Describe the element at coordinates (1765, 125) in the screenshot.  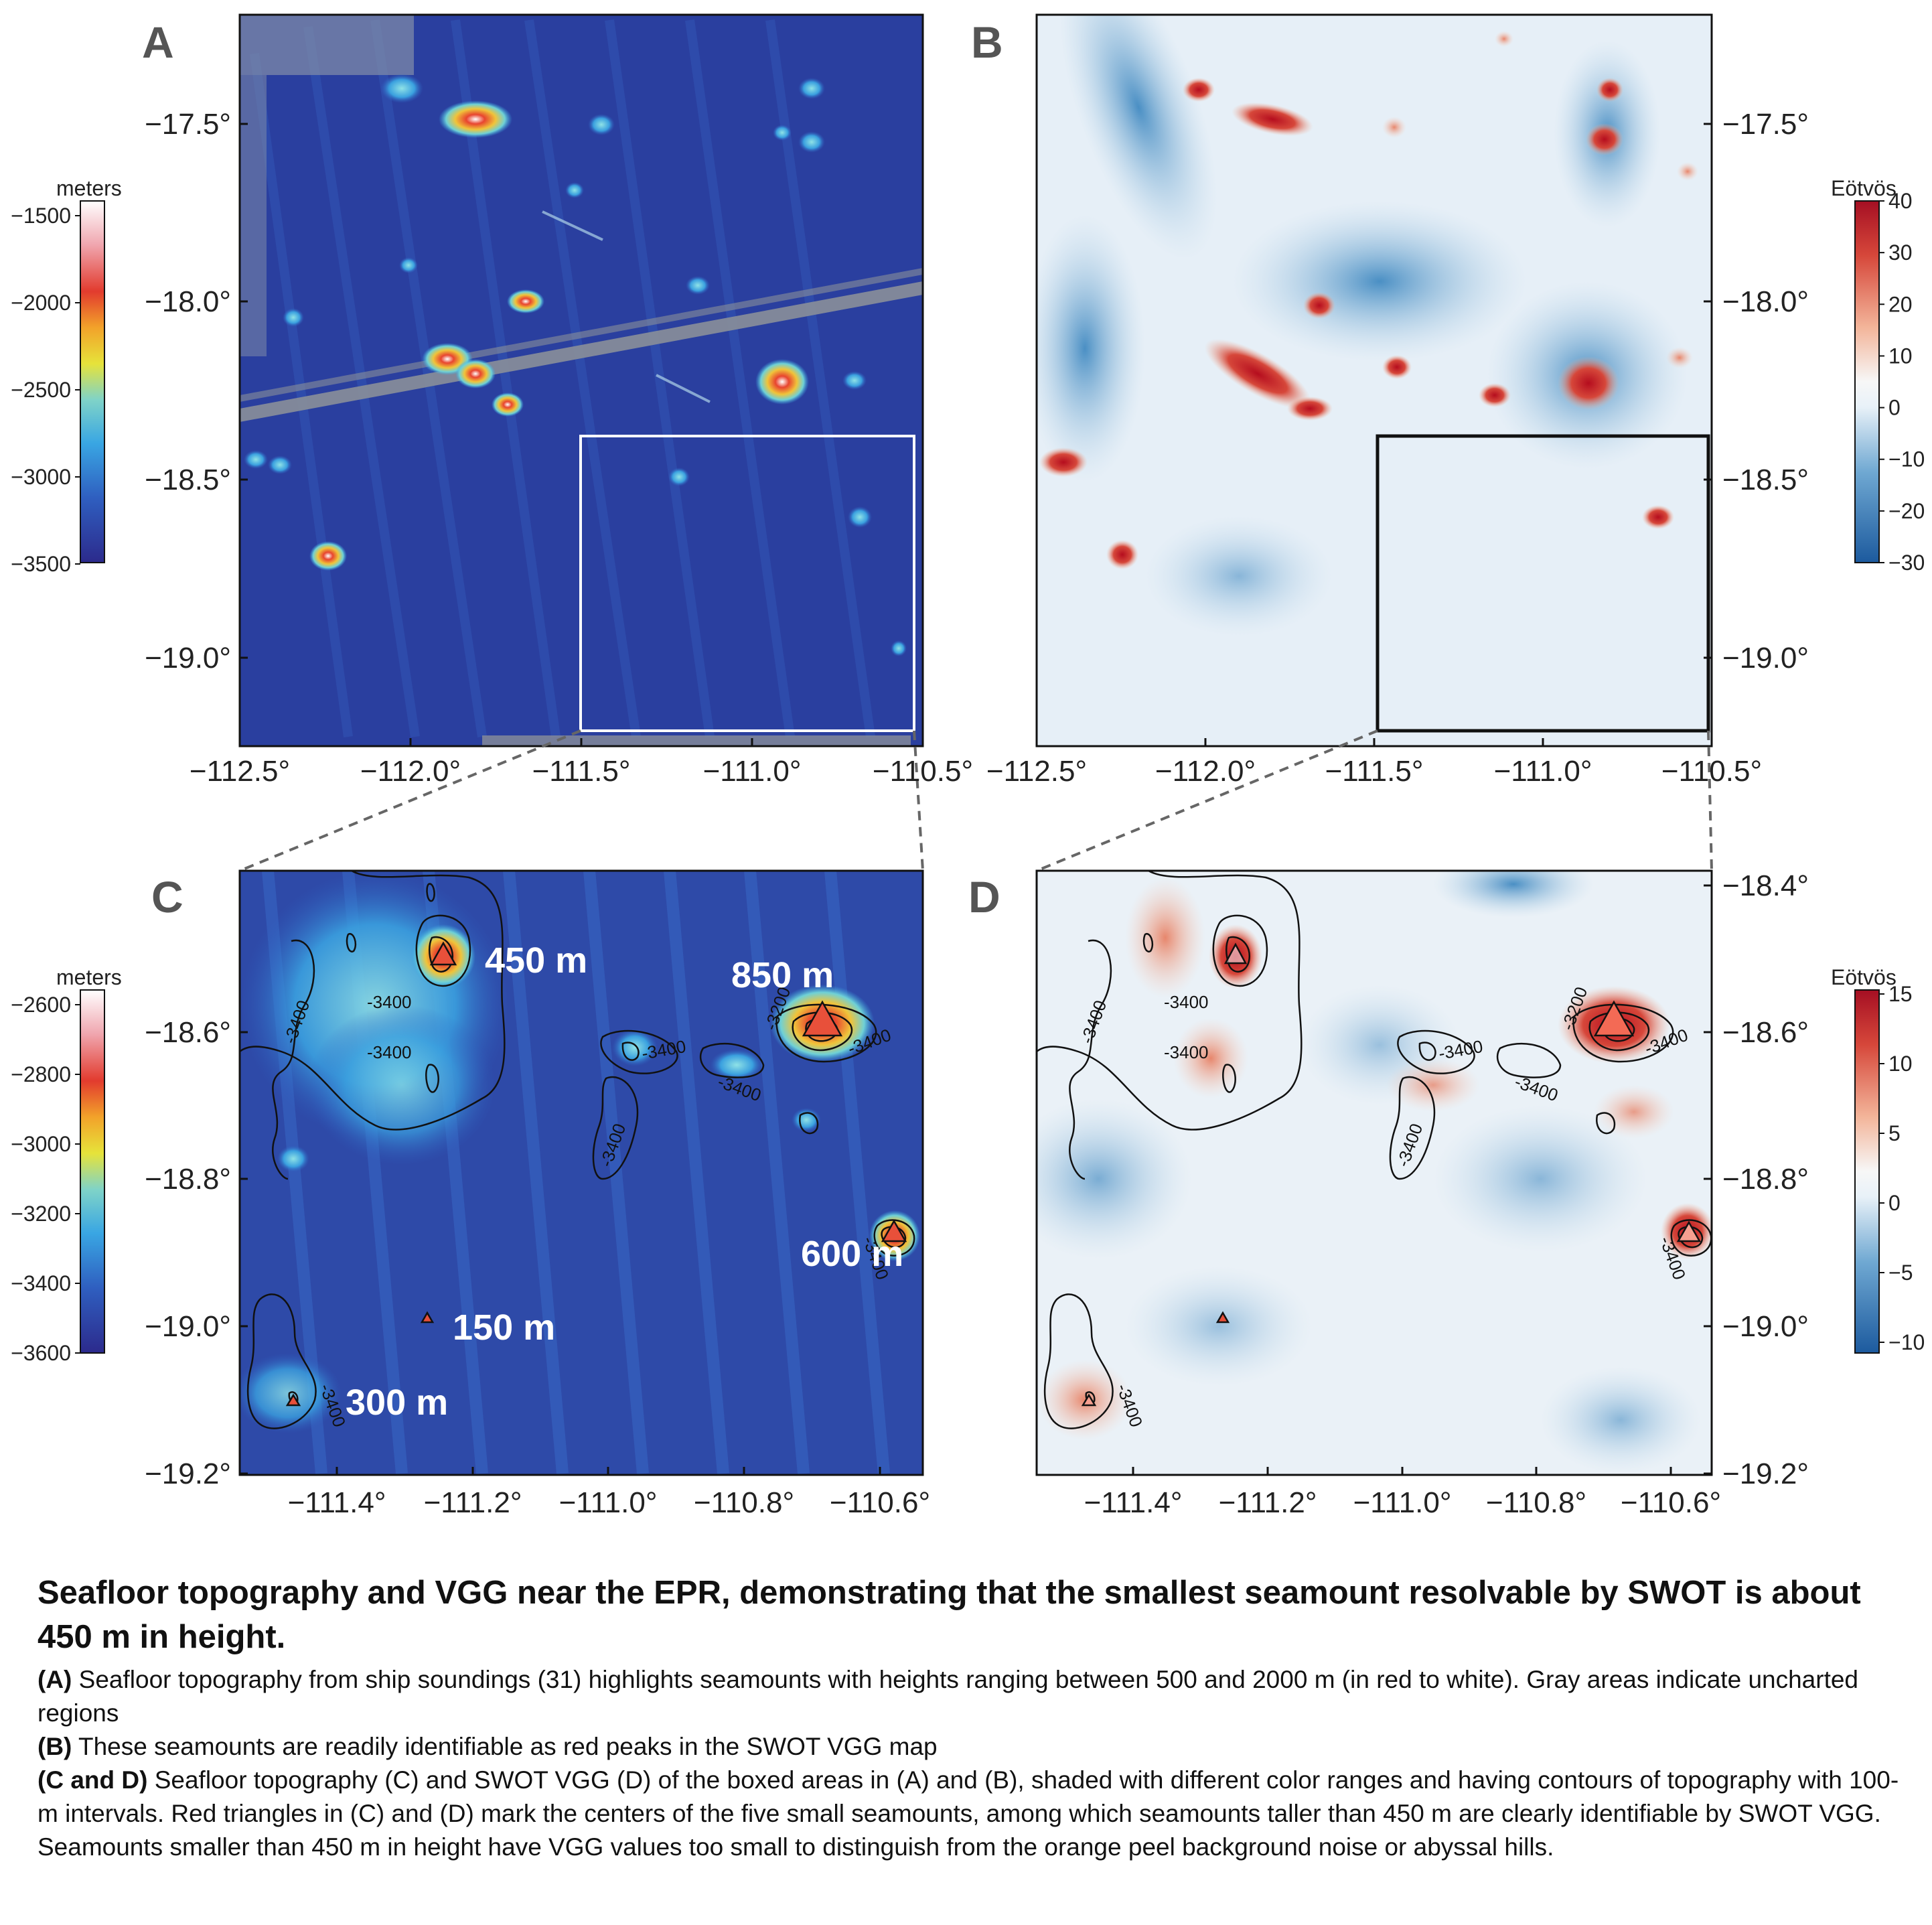
I see `panel-b-lat-tick-label: −17.5°` at that location.